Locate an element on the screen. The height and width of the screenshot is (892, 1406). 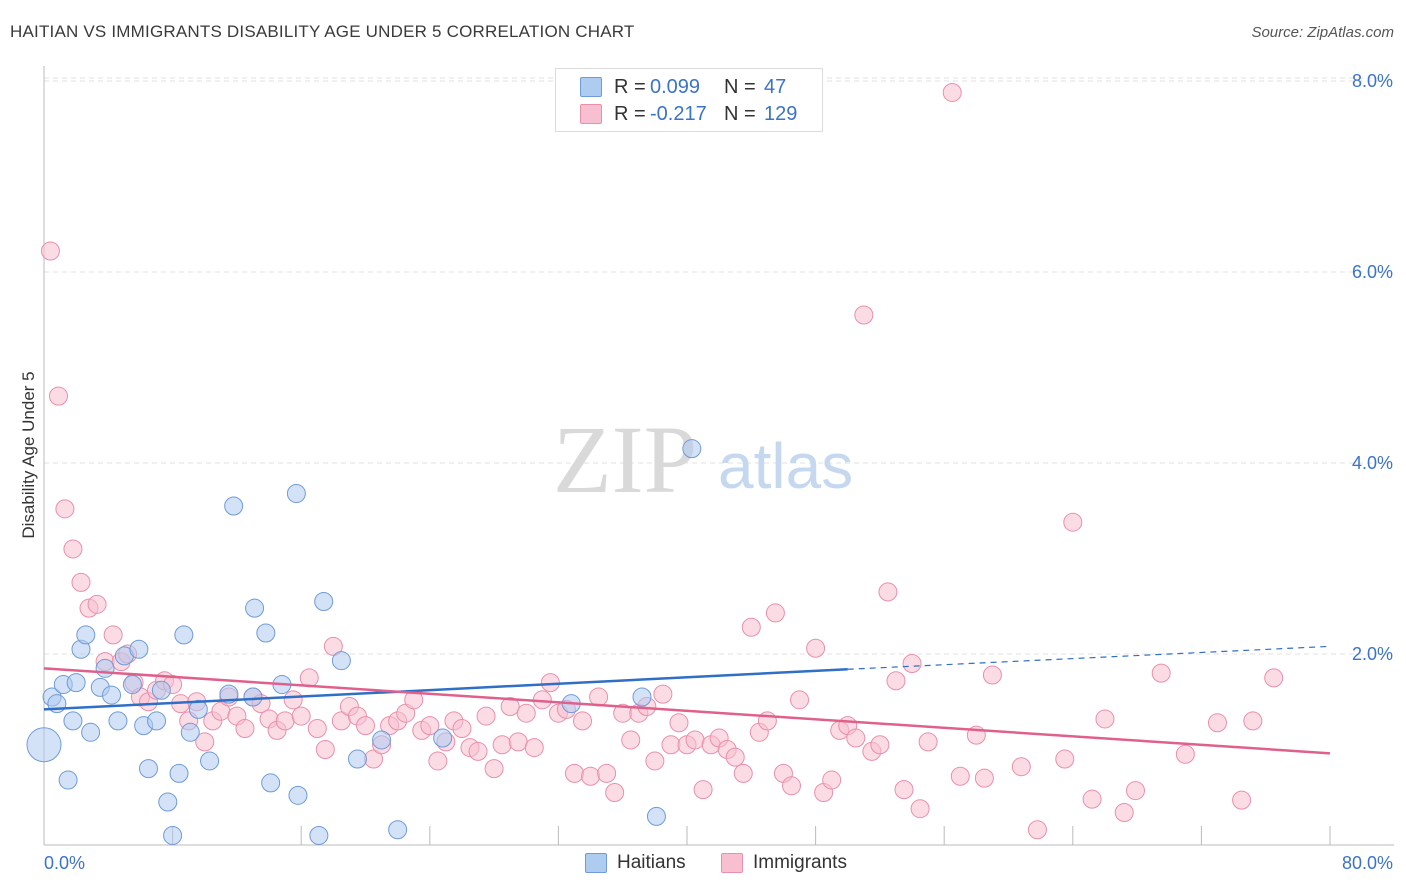
legend-swatch-immigrants is located at coordinates (591, 114).